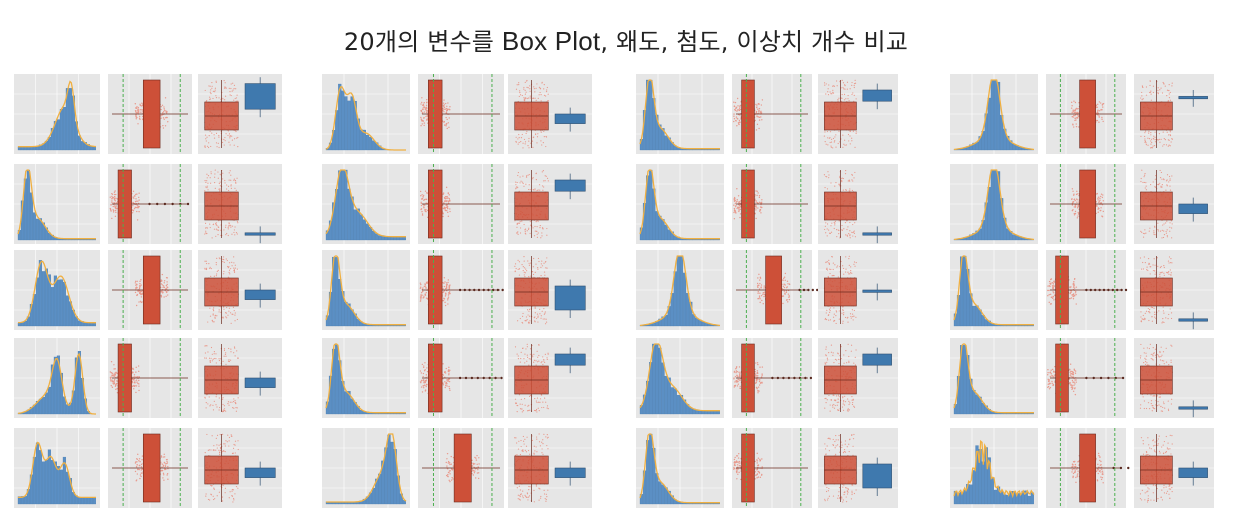  What do you see at coordinates (422, 42) in the screenshot?
I see `title-part-1: 20개의 변수를` at bounding box center [422, 42].